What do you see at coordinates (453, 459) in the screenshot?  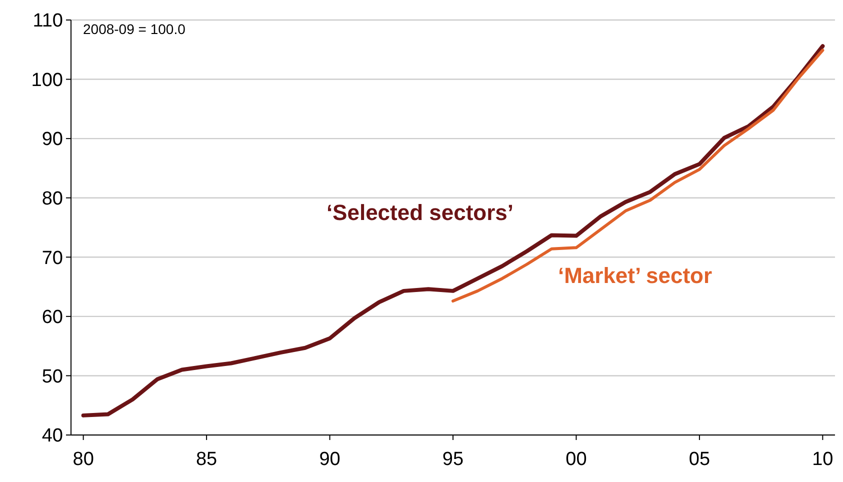 I see `x-tick-label: 95` at bounding box center [453, 459].